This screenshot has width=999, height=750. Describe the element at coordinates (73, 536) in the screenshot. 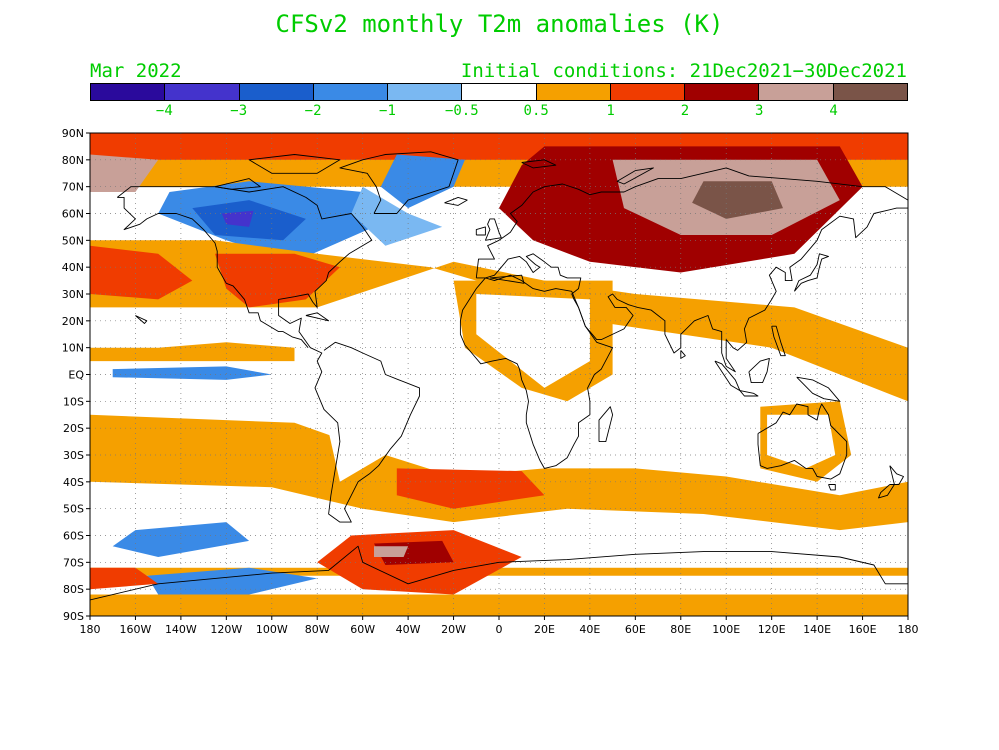

I see `lat-label: 60S` at that location.